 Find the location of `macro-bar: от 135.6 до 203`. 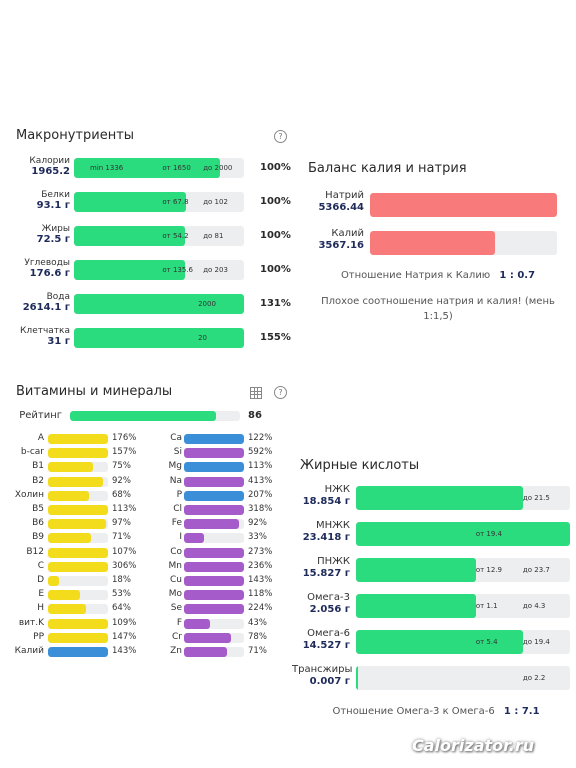

macro-bar: от 135.6 до 203 is located at coordinates (159, 270).